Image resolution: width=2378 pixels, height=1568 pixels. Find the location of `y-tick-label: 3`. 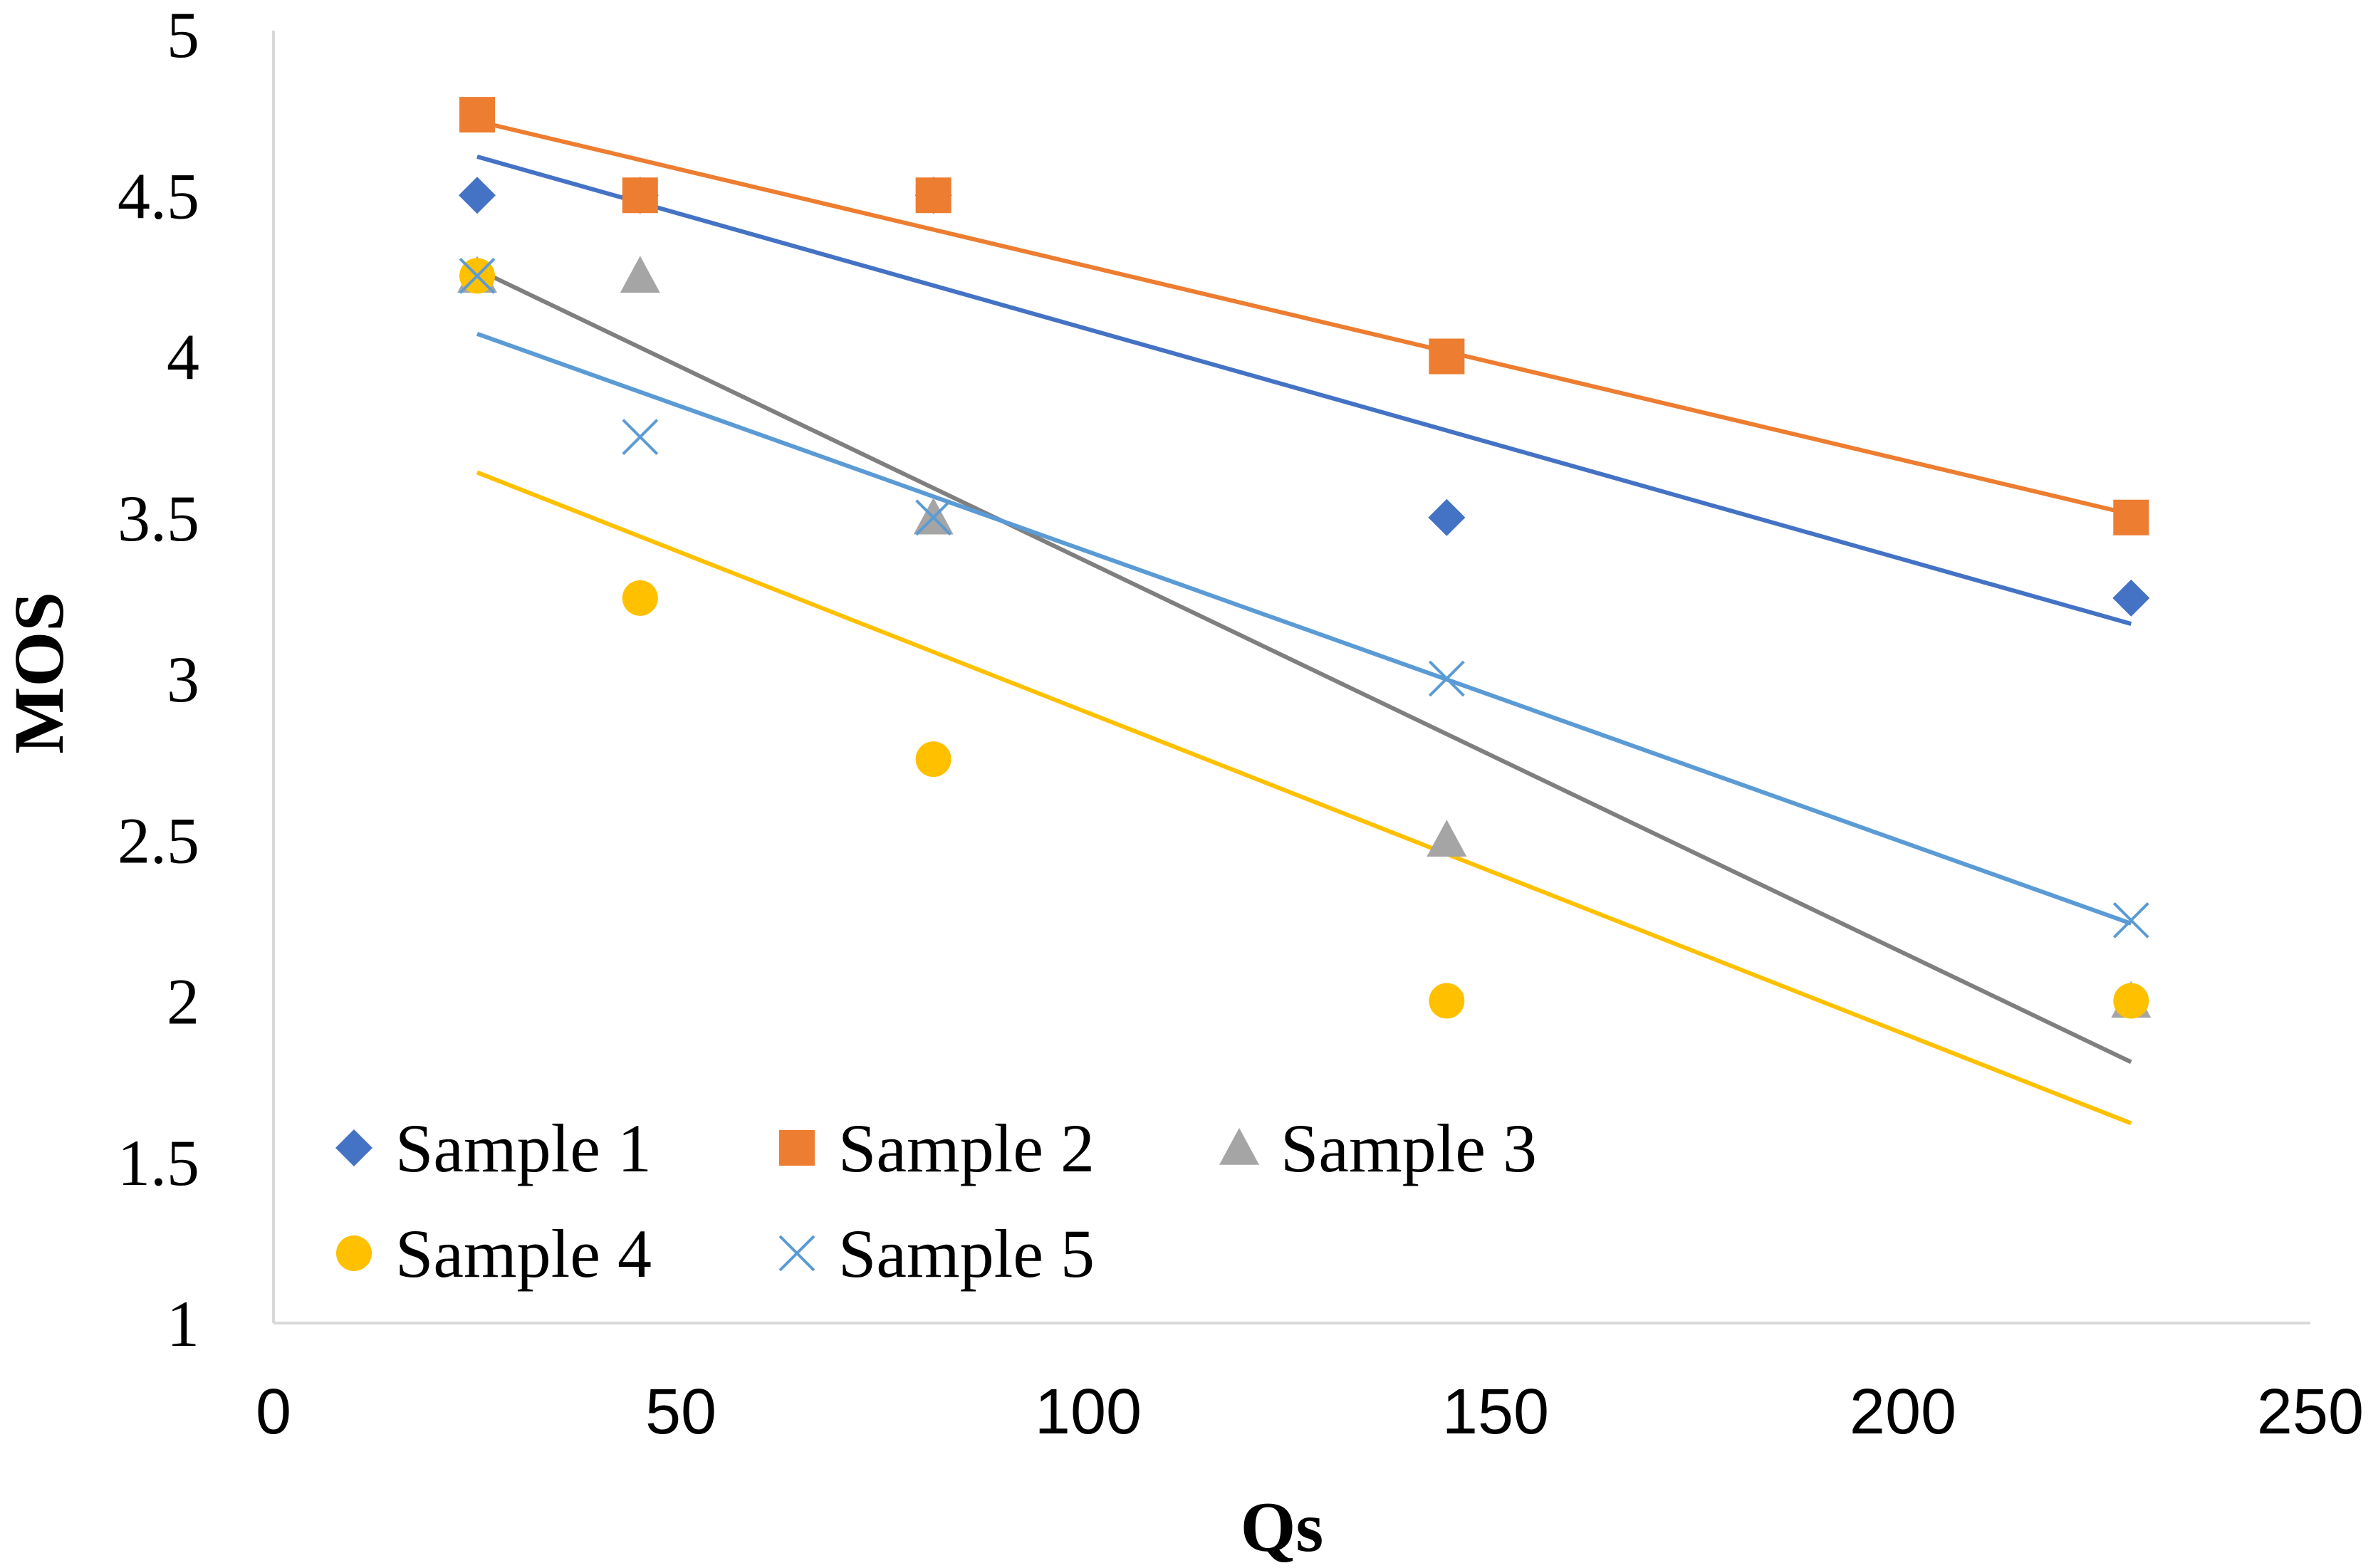

y-tick-label: 3 is located at coordinates (183, 679).